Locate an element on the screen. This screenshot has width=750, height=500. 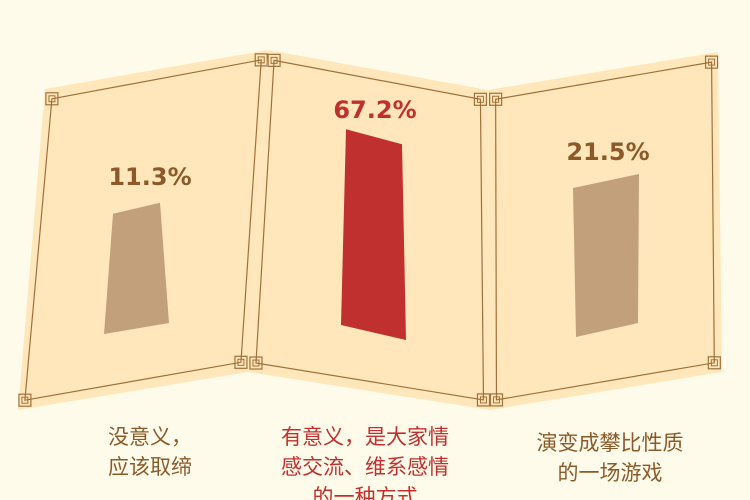
caption-1: 有意义，是大家情 感交流、维系感情 的一种方式 is located at coordinates (365, 461).